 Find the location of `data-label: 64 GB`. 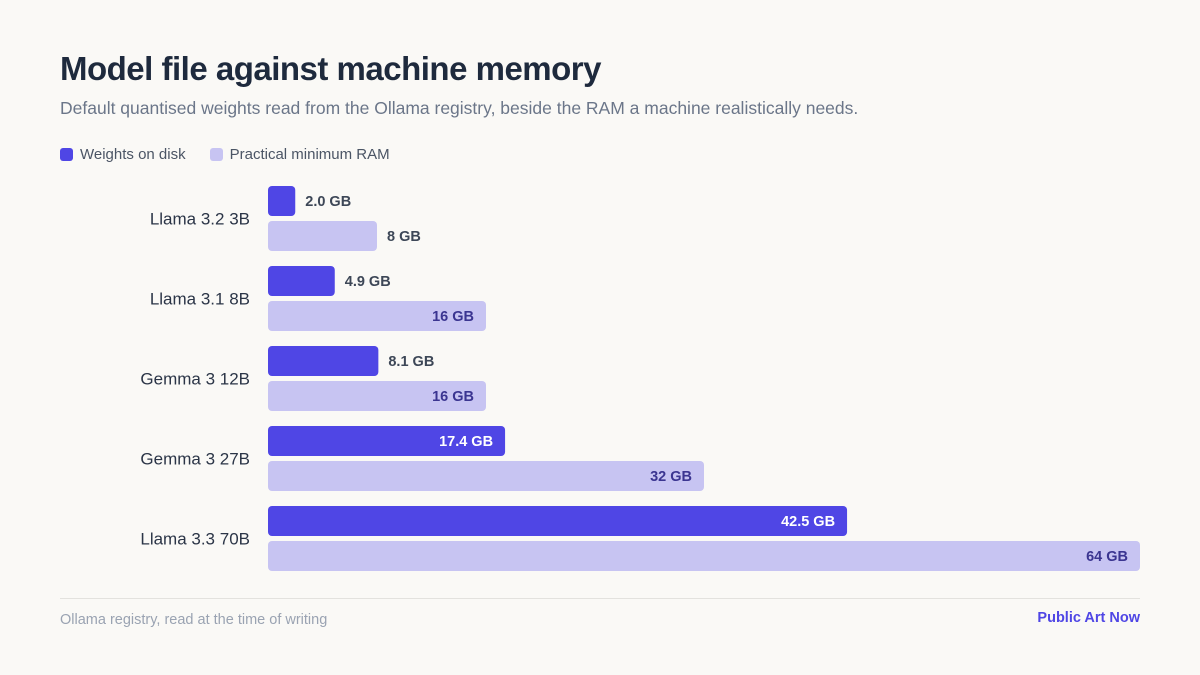

data-label: 64 GB is located at coordinates (1107, 557).